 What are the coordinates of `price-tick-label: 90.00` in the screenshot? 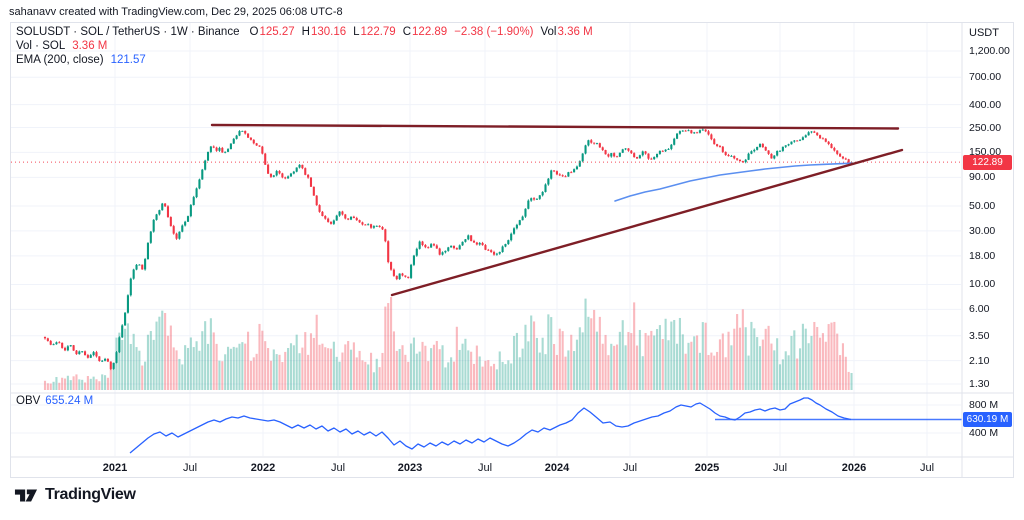 It's located at (982, 177).